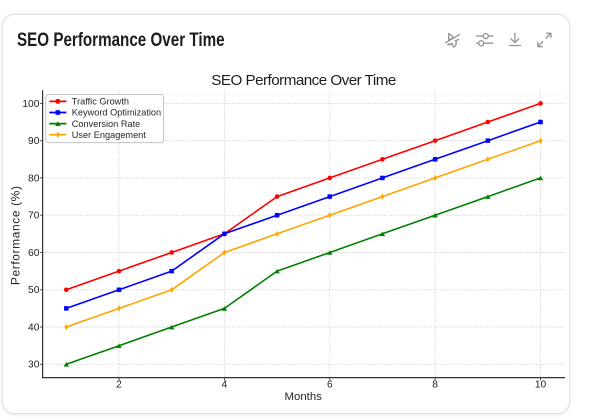 This screenshot has height=420, width=602. I want to click on svg-text: SEO Performance Over Time, so click(303, 80).